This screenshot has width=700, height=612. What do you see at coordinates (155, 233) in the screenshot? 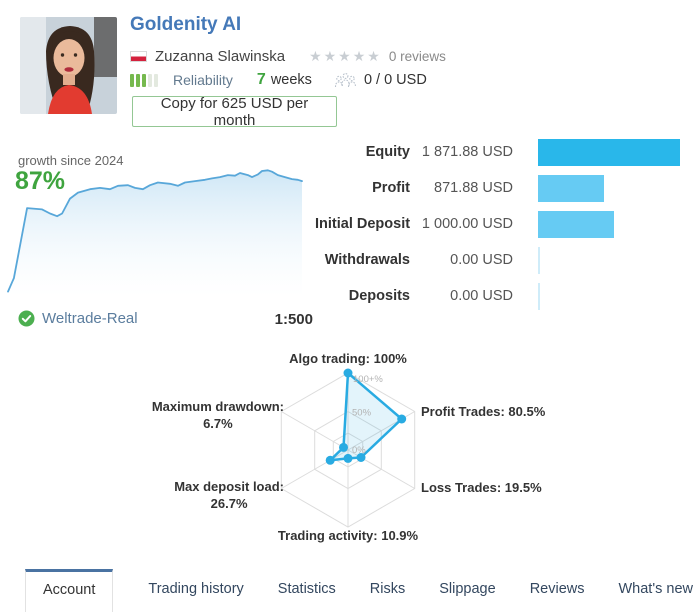
I see `growth-chart` at bounding box center [155, 233].